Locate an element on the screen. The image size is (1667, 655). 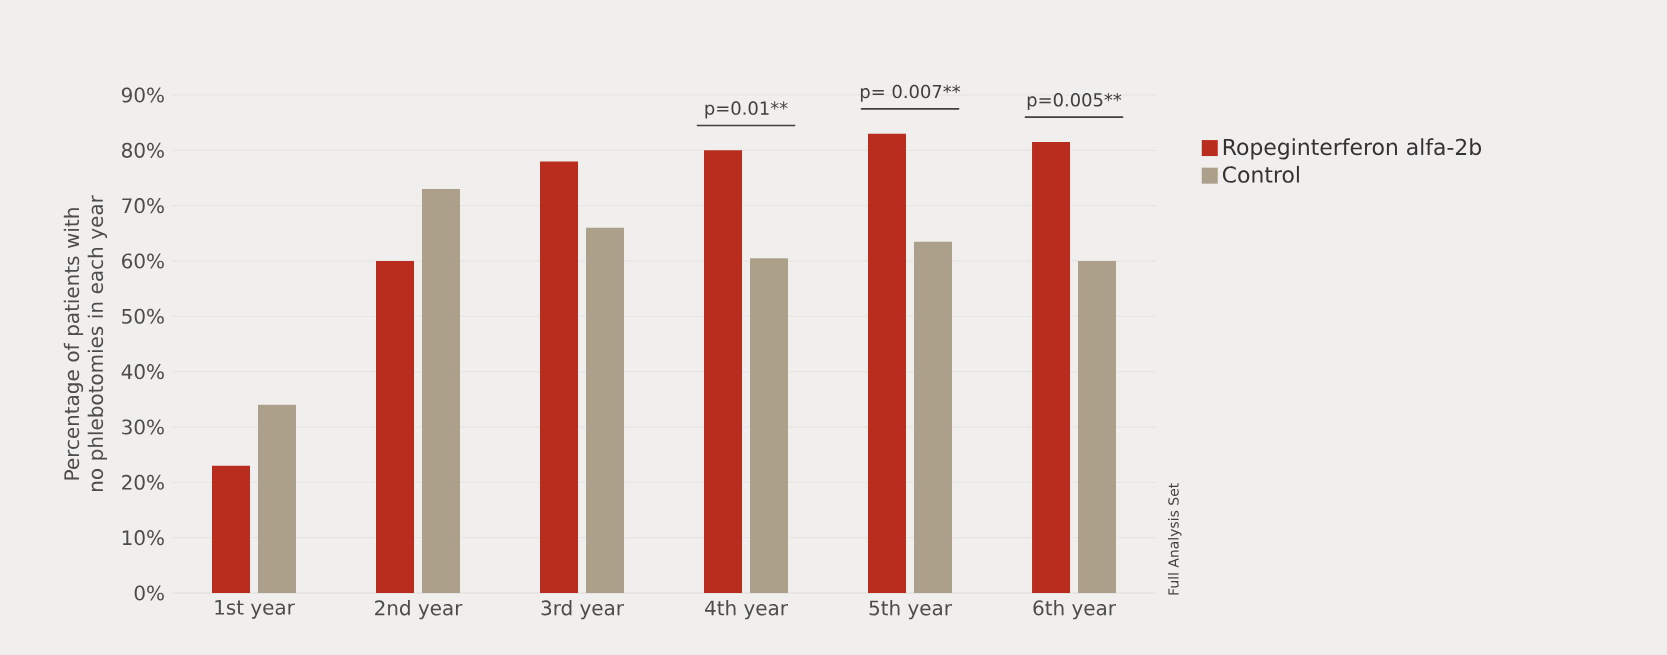
y-tick-label: 30% is located at coordinates (143, 427).